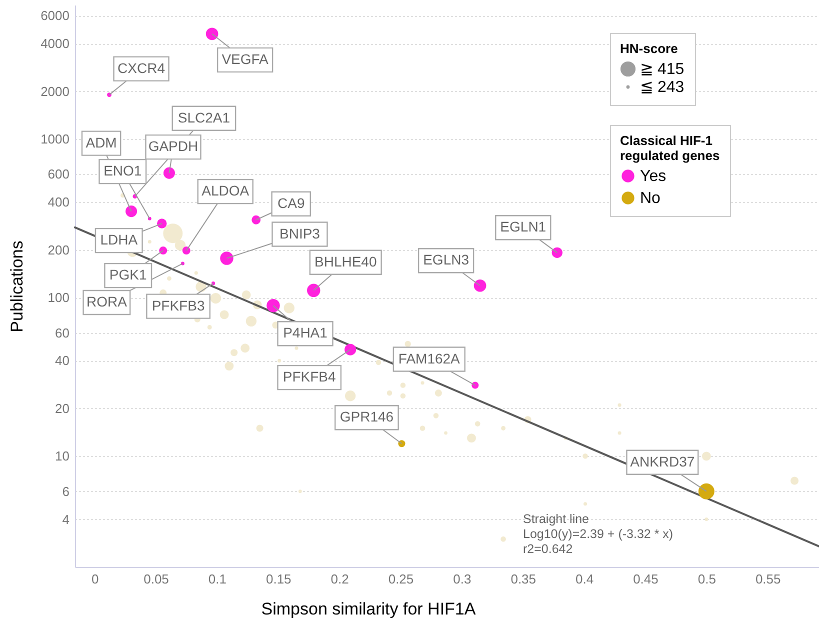  What do you see at coordinates (62, 408) in the screenshot?
I see `y-tick-label: 20` at bounding box center [62, 408].